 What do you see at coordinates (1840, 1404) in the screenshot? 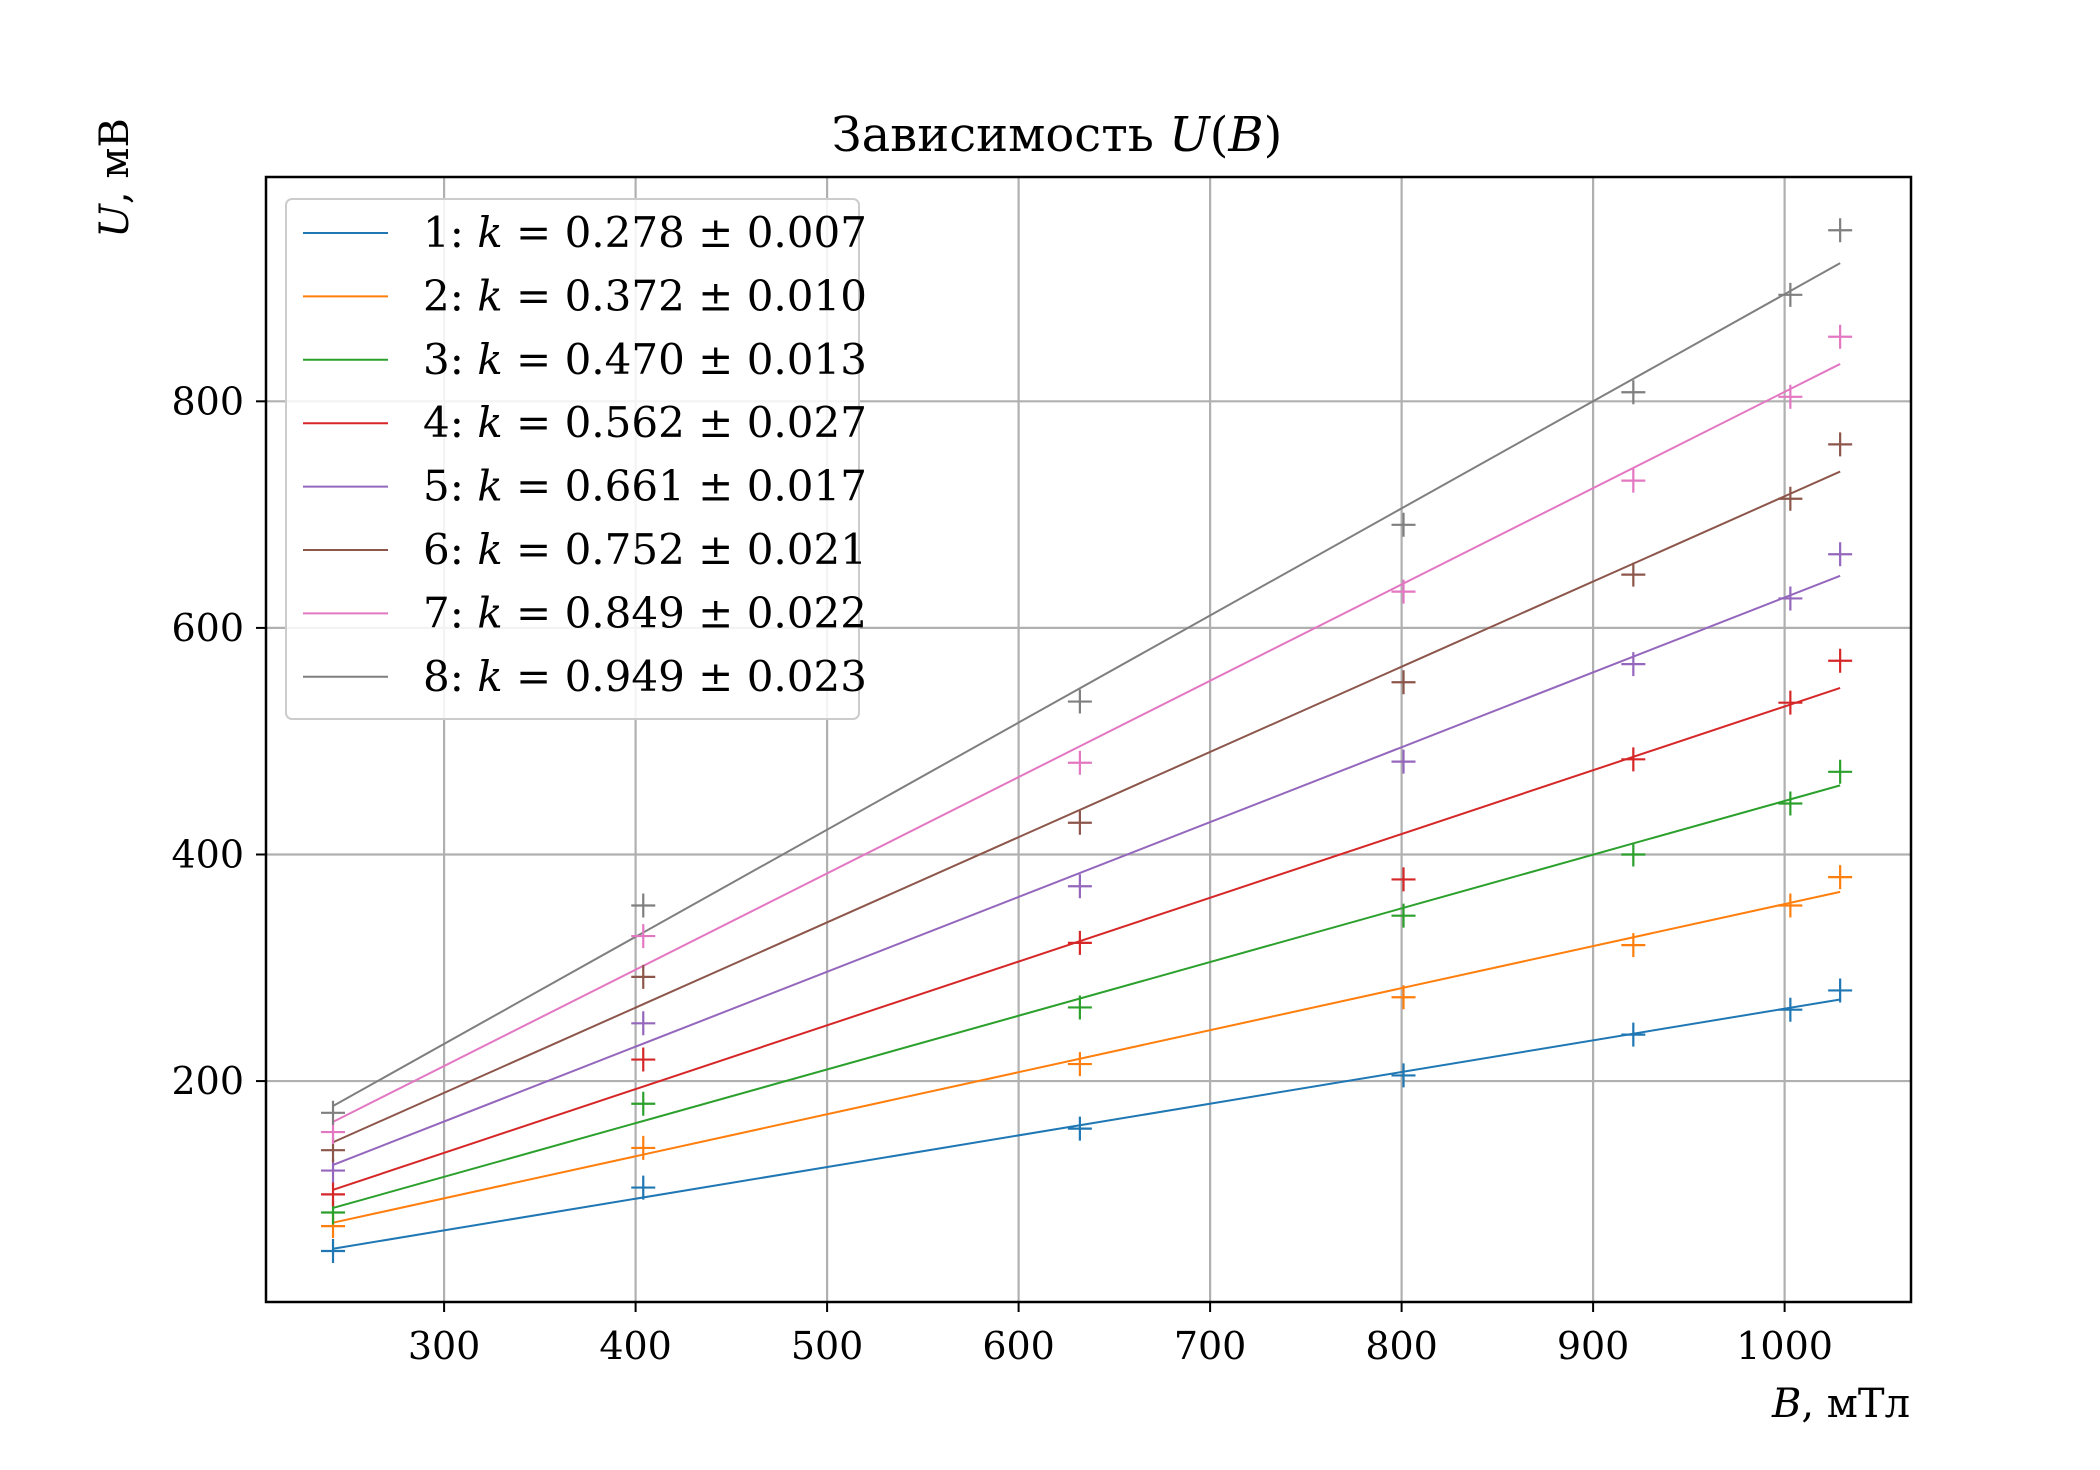
I see `x-axis-label: B, мТл` at bounding box center [1840, 1404].